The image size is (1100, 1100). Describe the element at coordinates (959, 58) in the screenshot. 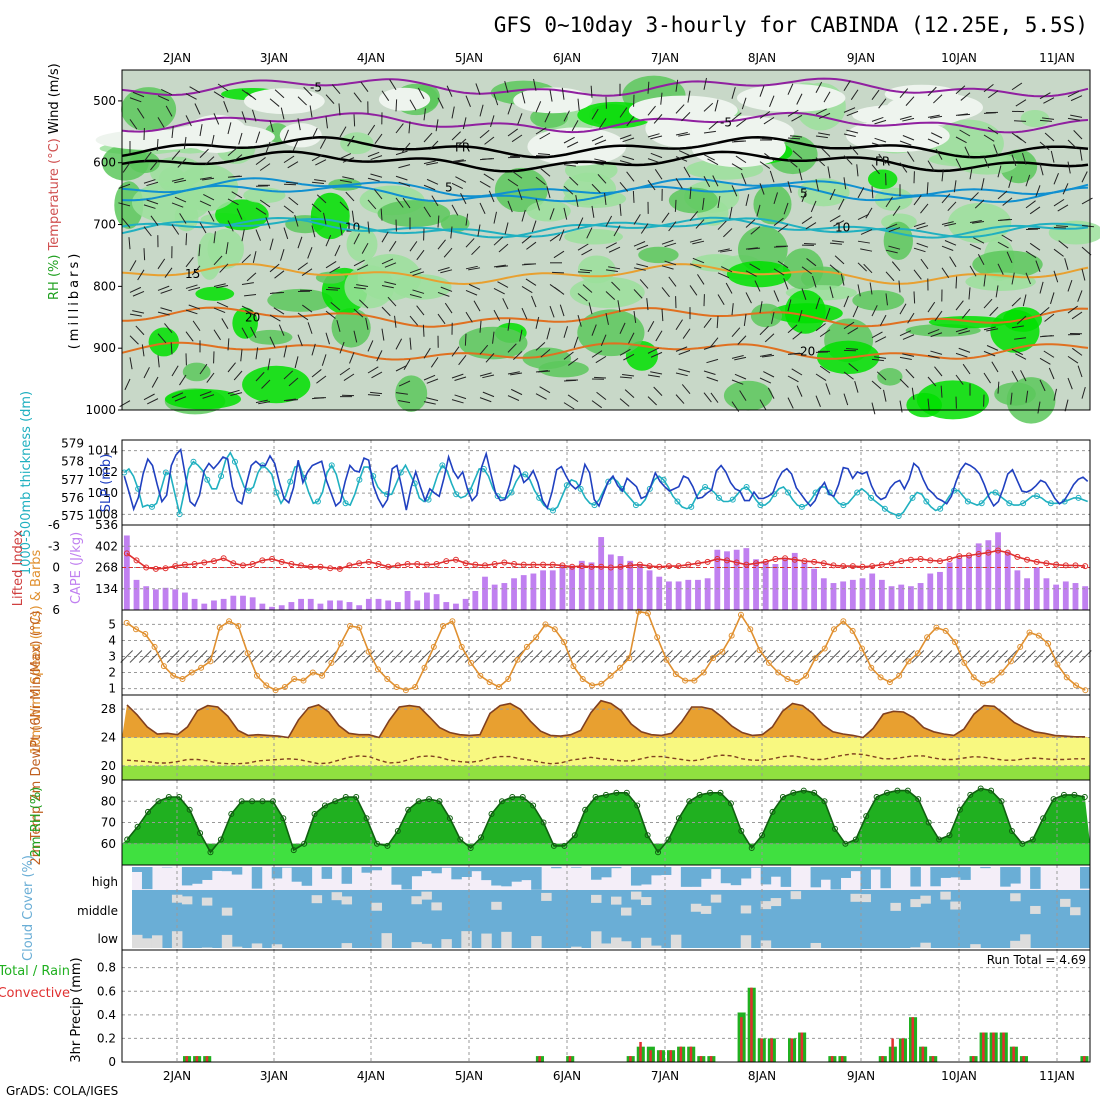

I see `x-tick-label-top: 10JAN` at that location.